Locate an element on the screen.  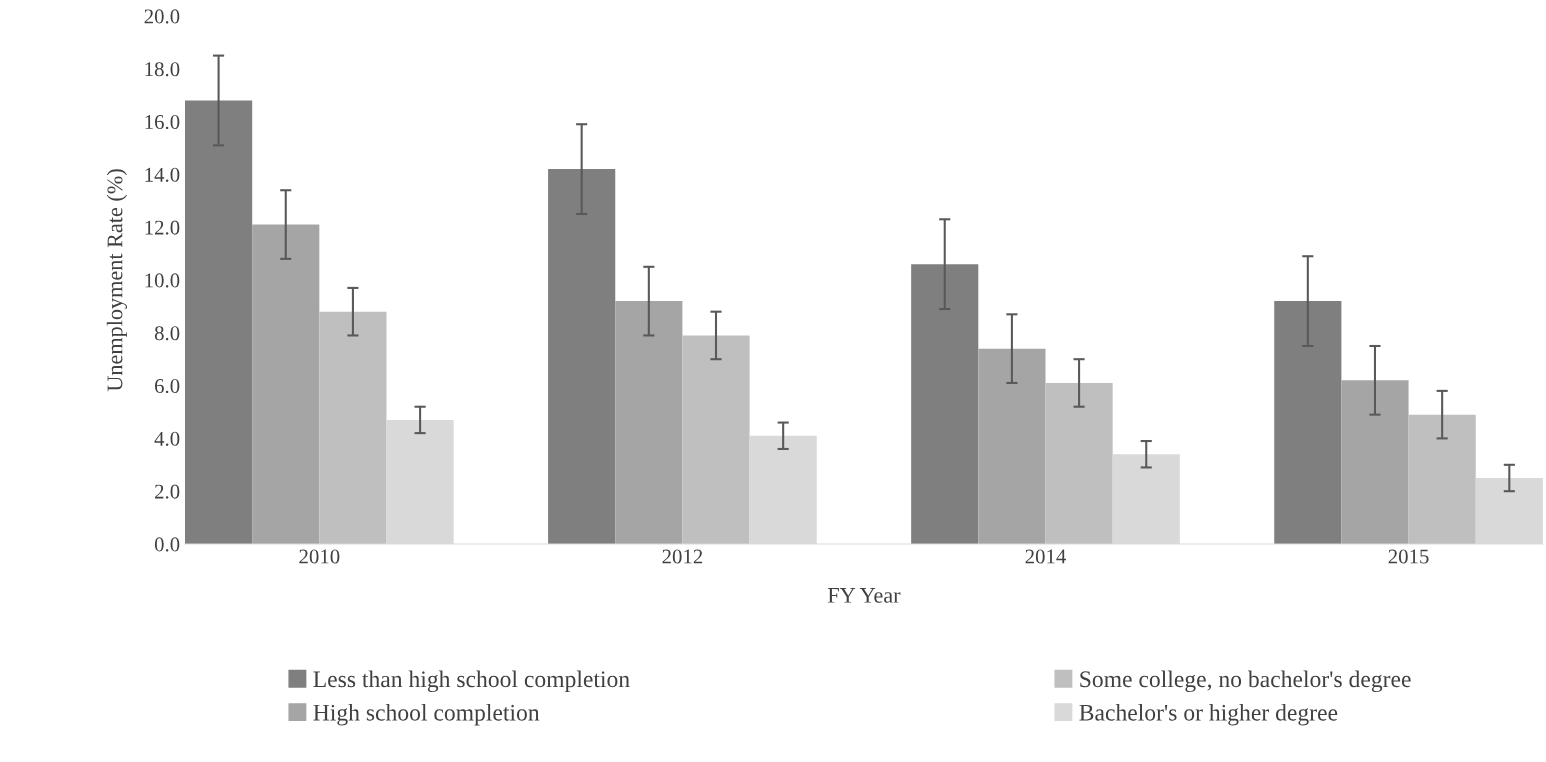
y-tick-label: 2.0 is located at coordinates (167, 491).